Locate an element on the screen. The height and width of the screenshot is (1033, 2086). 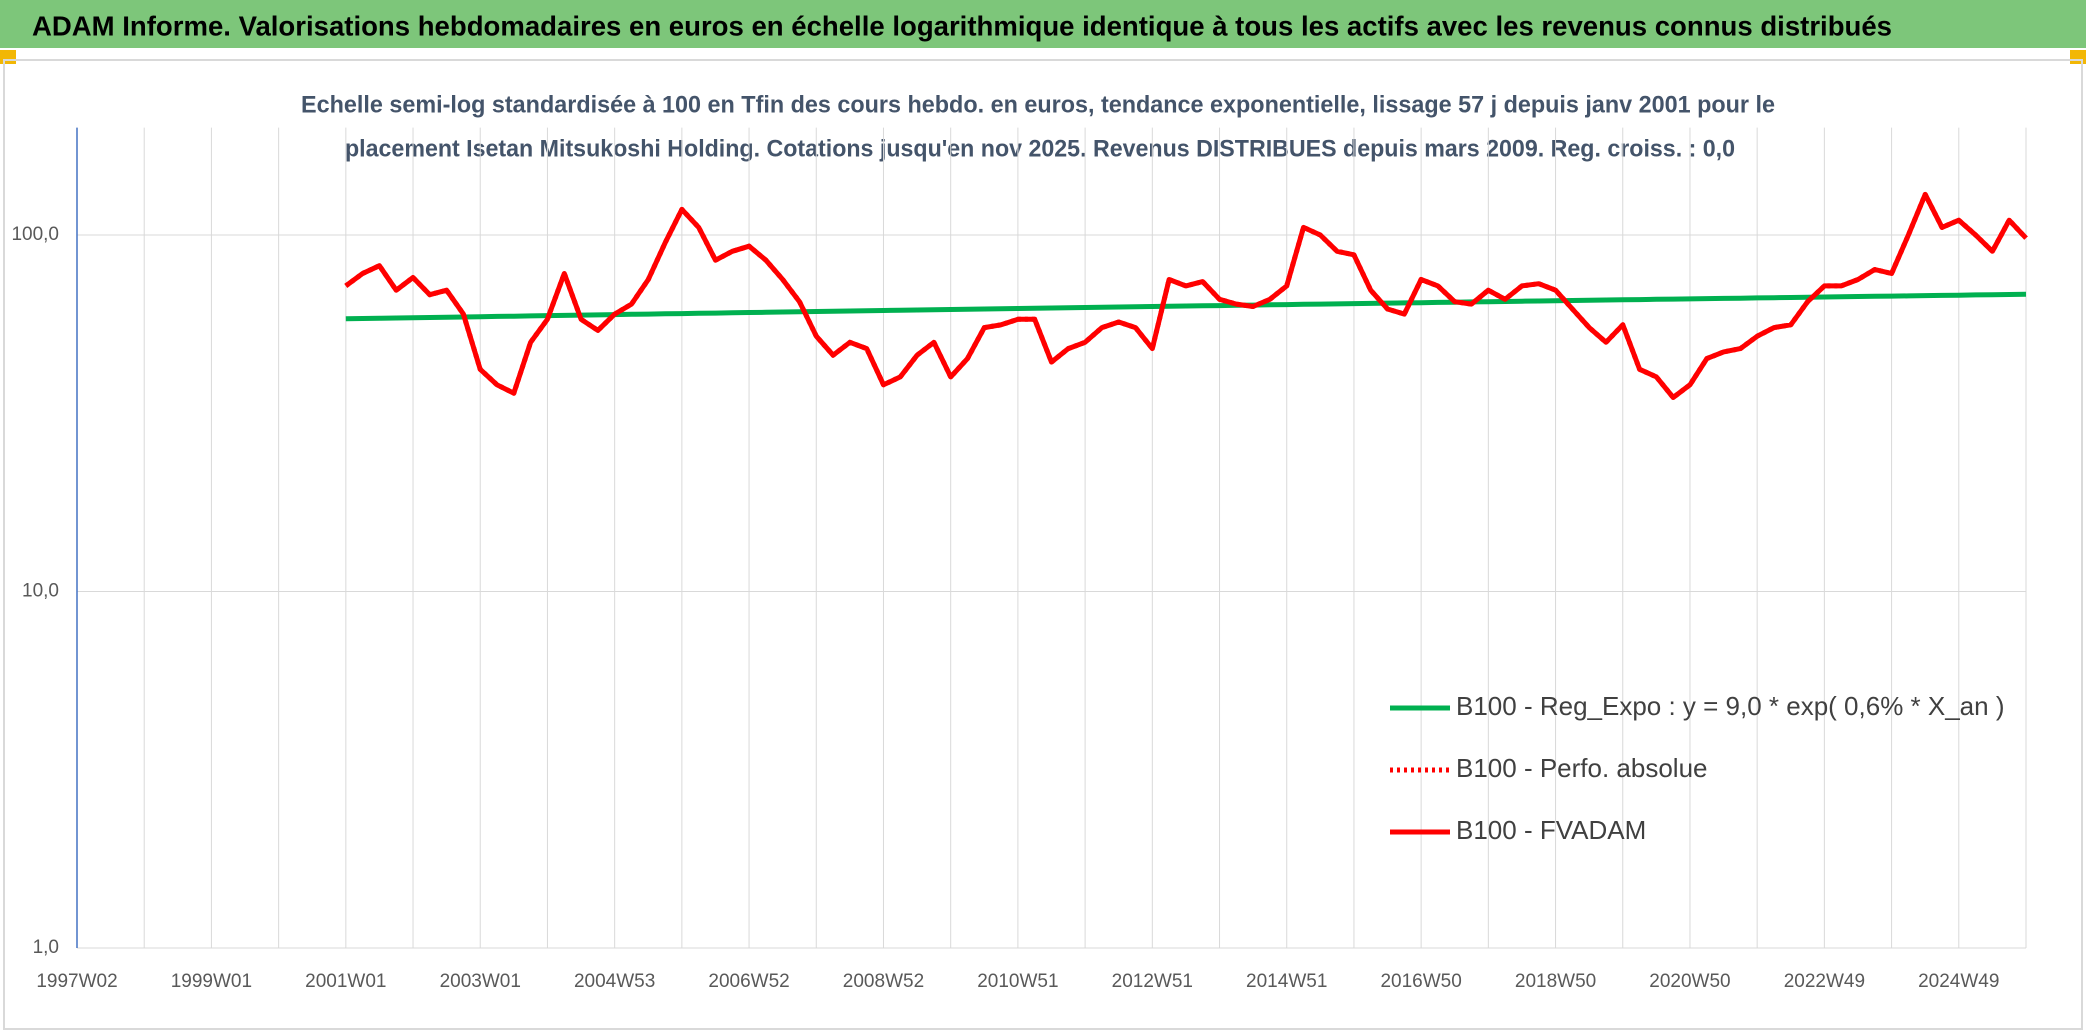
x-tick-label: 2003W01 is located at coordinates (480, 981).